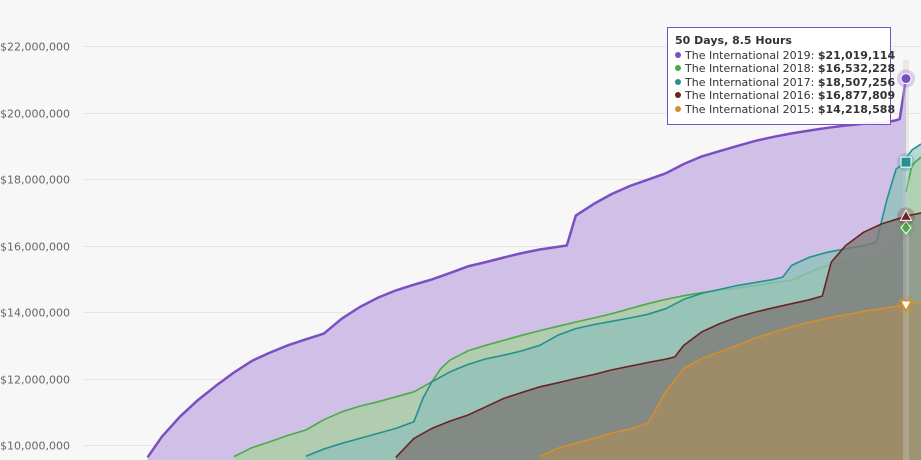 The width and height of the screenshot is (921, 460). What do you see at coordinates (856, 55) in the screenshot?
I see `tooltip-series-value: $21,019,114` at bounding box center [856, 55].